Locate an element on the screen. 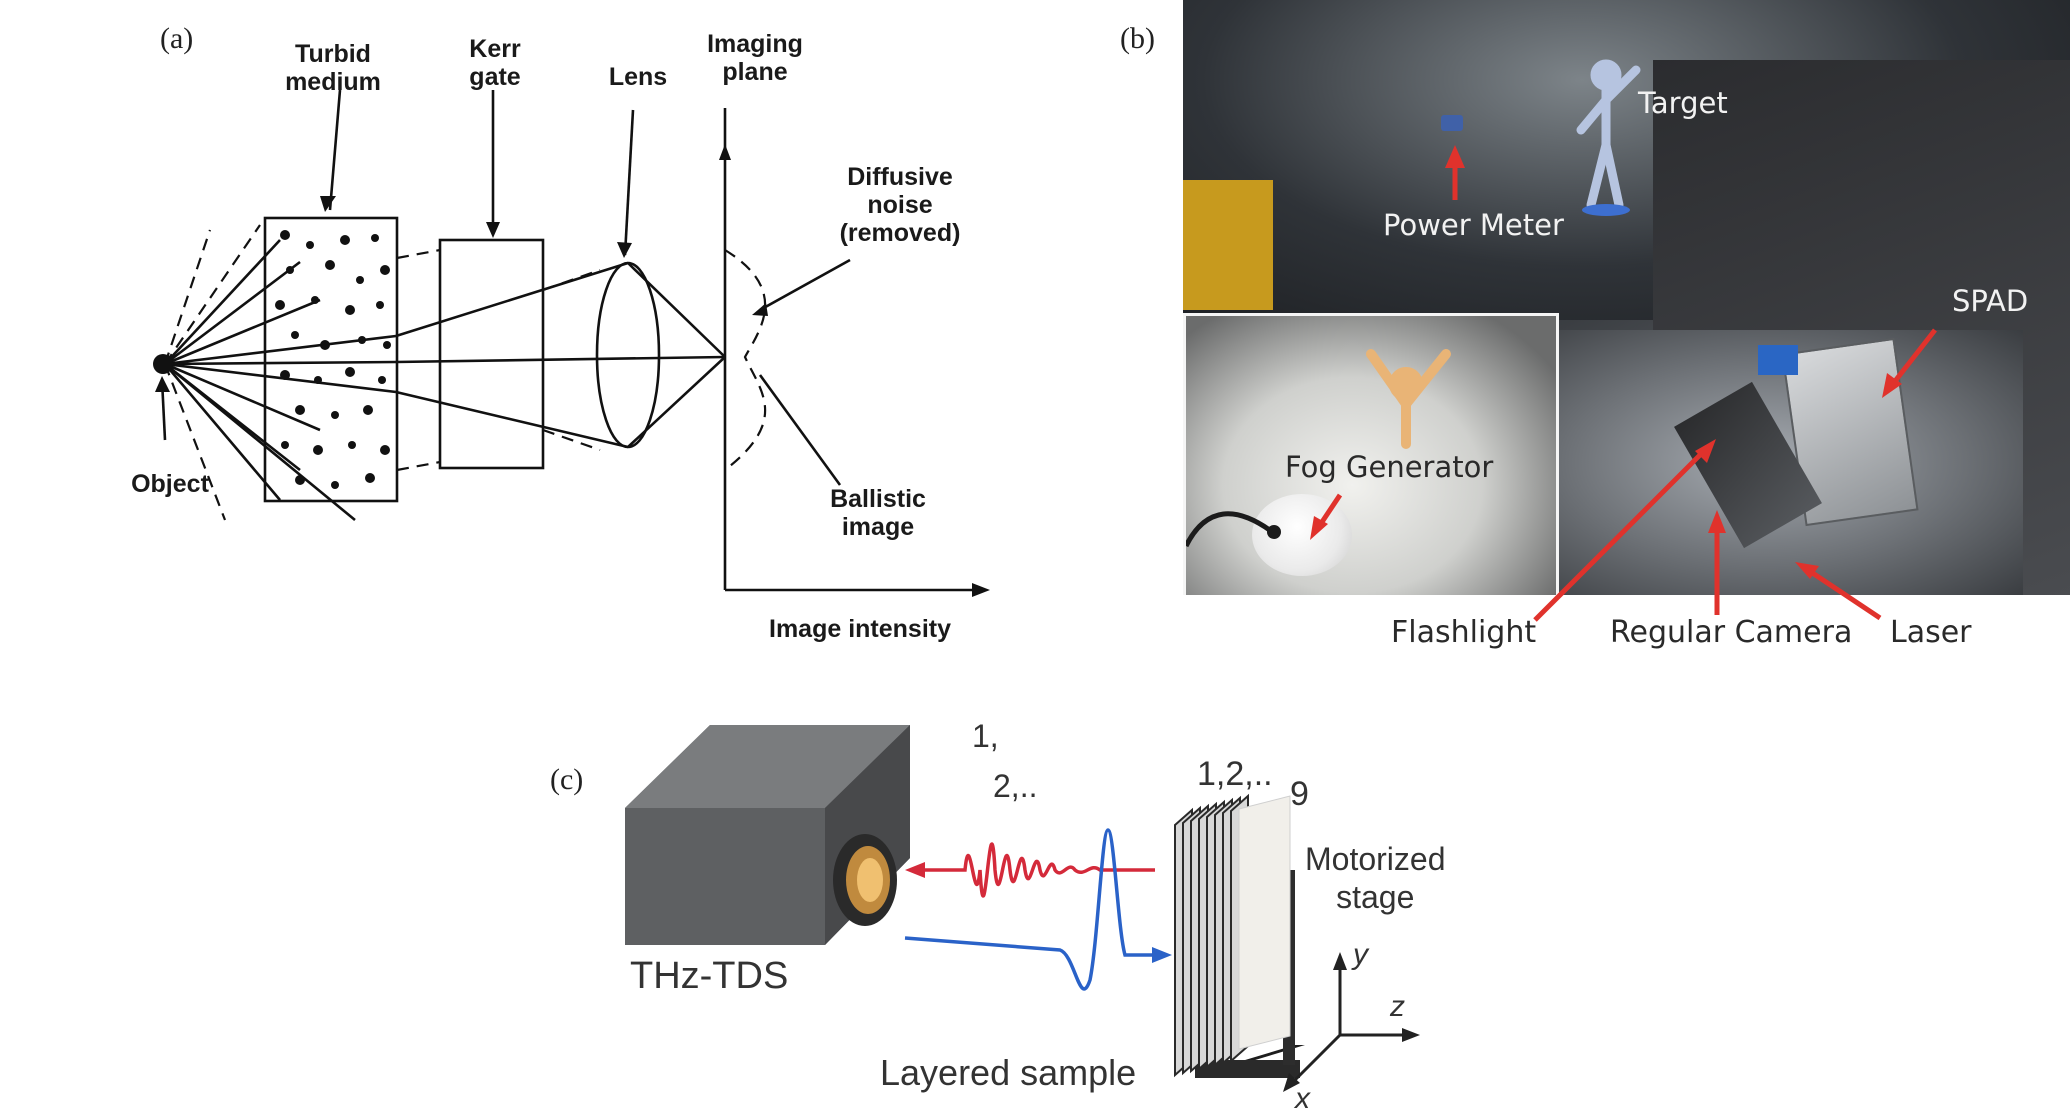 This screenshot has height=1116, width=2070. fog-generator-inset is located at coordinates (1371, 454).